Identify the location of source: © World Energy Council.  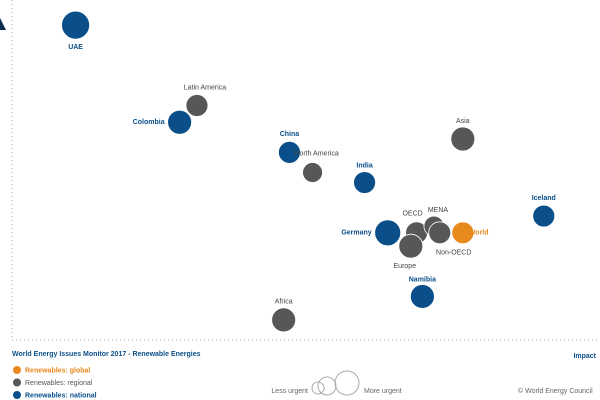
(555, 391).